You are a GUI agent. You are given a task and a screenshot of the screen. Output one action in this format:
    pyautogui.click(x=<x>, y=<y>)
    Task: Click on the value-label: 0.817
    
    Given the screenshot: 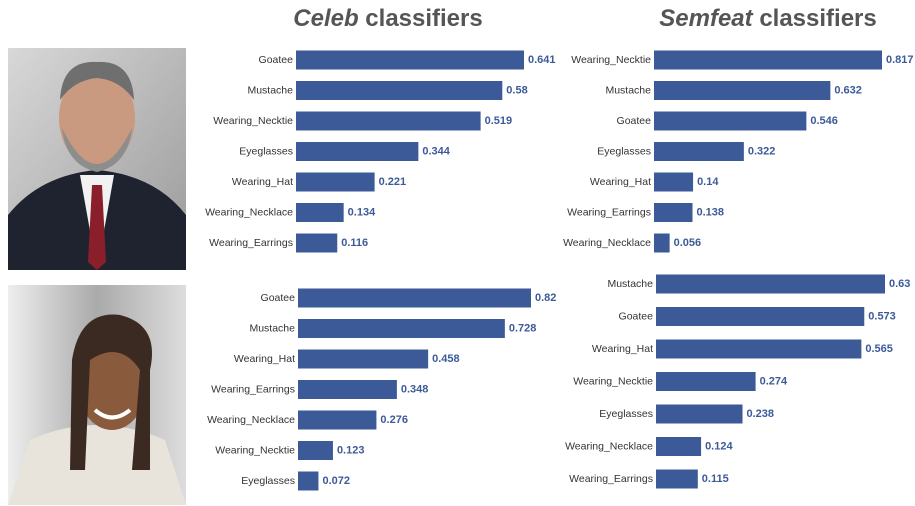 What is the action you would take?
    pyautogui.click(x=900, y=60)
    